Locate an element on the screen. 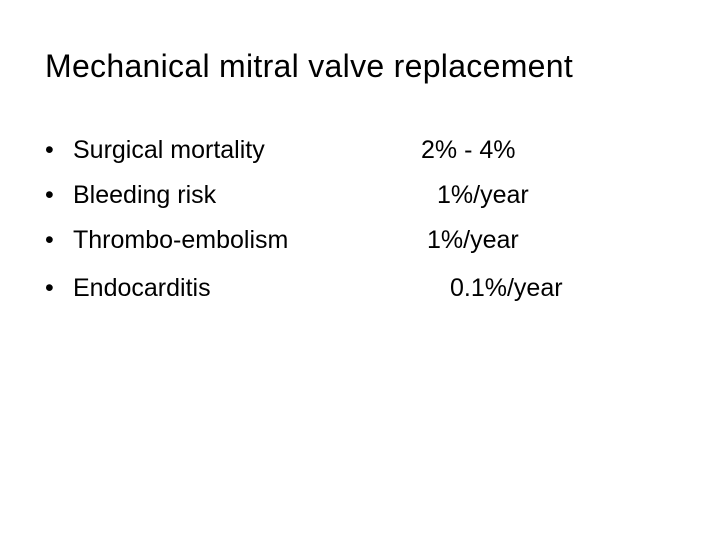 Image resolution: width=720 pixels, height=540 pixels. list-item: • Bleeding risk 1%/year is located at coordinates (360, 201).